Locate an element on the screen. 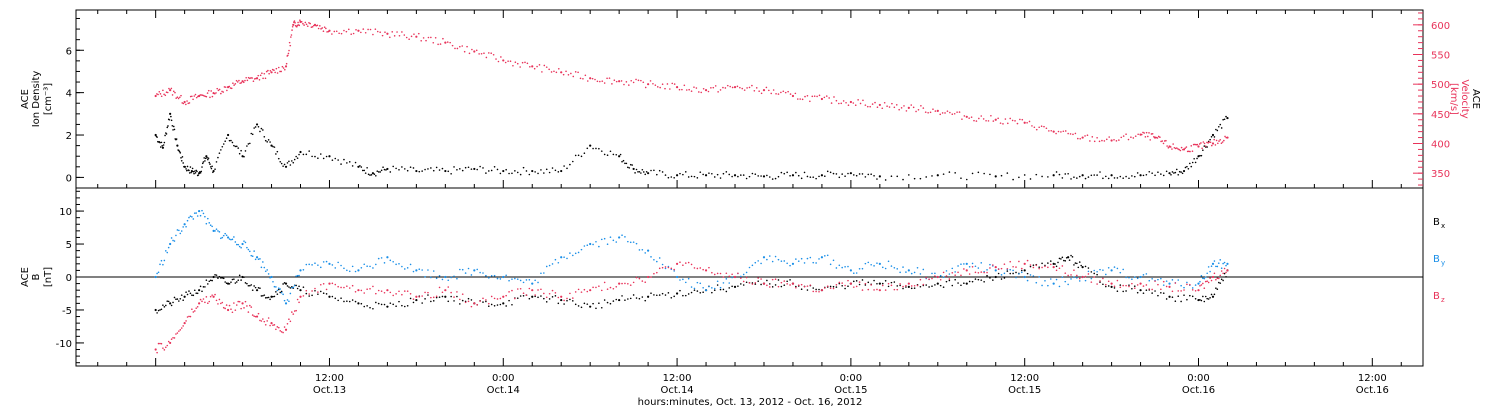 The width and height of the screenshot is (1500, 410). top-left-tick-label: 0 is located at coordinates (69, 178).